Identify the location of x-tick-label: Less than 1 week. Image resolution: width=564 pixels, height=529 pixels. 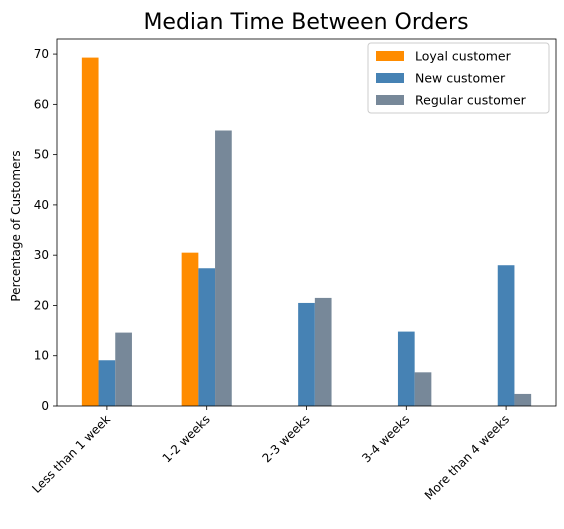
(71, 454).